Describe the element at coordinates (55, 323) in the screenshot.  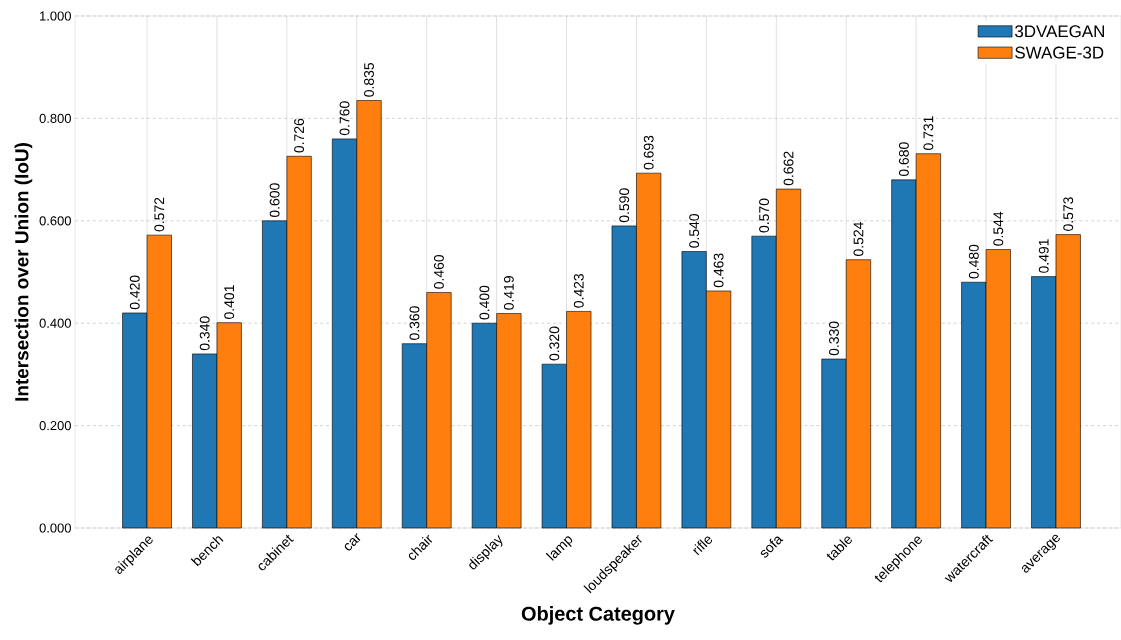
I see `y-tick-label: 0.400` at that location.